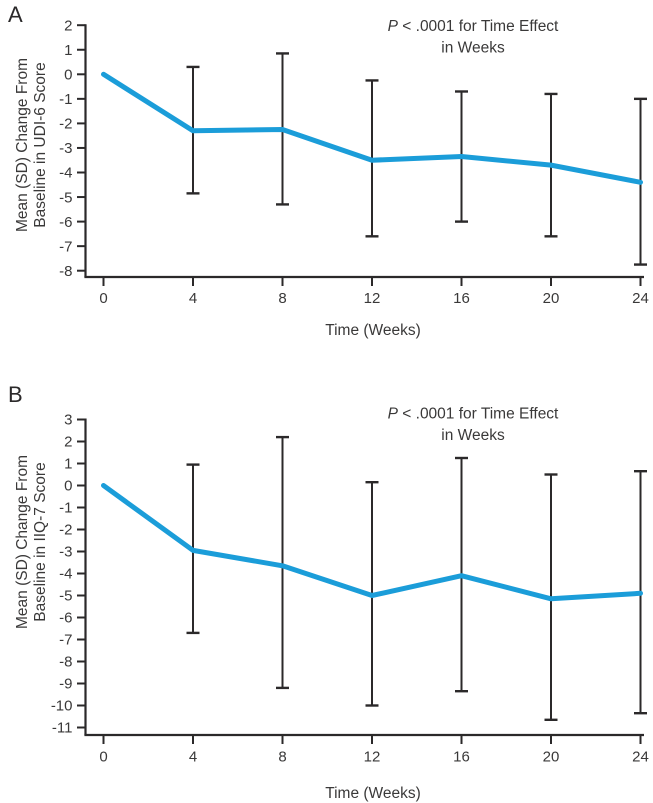 The height and width of the screenshot is (803, 653). What do you see at coordinates (15, 14) in the screenshot?
I see `panel-a-letter: A` at bounding box center [15, 14].